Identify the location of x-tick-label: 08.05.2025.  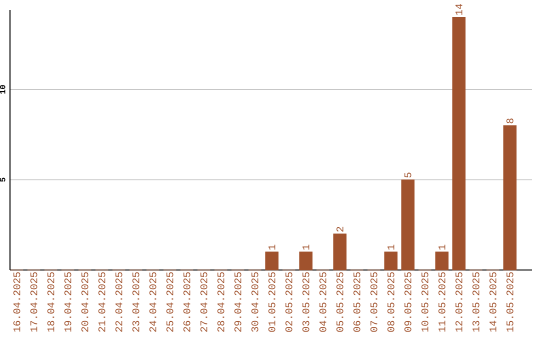
(390, 302).